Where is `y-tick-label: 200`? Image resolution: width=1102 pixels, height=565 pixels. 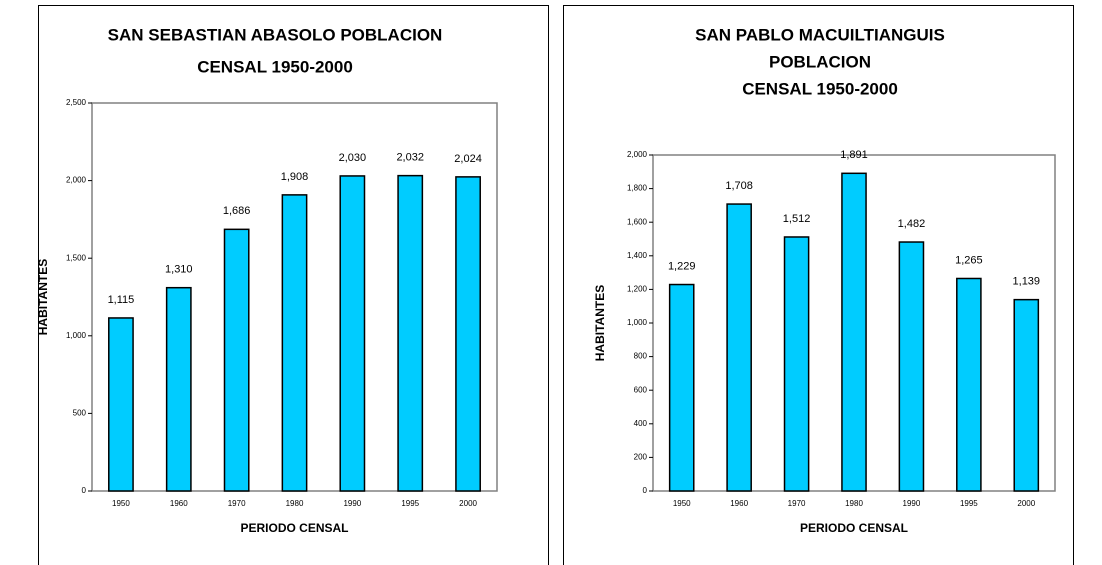
y-tick-label: 200 is located at coordinates (641, 457).